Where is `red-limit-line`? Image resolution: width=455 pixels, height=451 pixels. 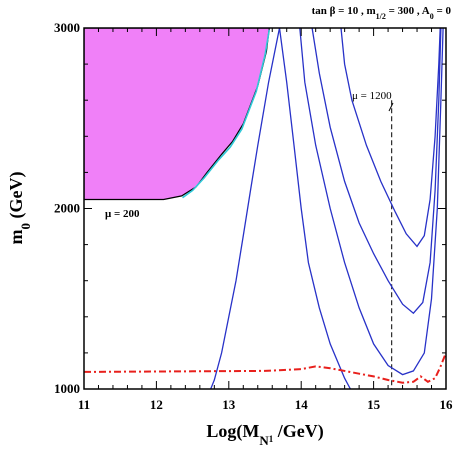
red-limit-line is located at coordinates (265, 368).